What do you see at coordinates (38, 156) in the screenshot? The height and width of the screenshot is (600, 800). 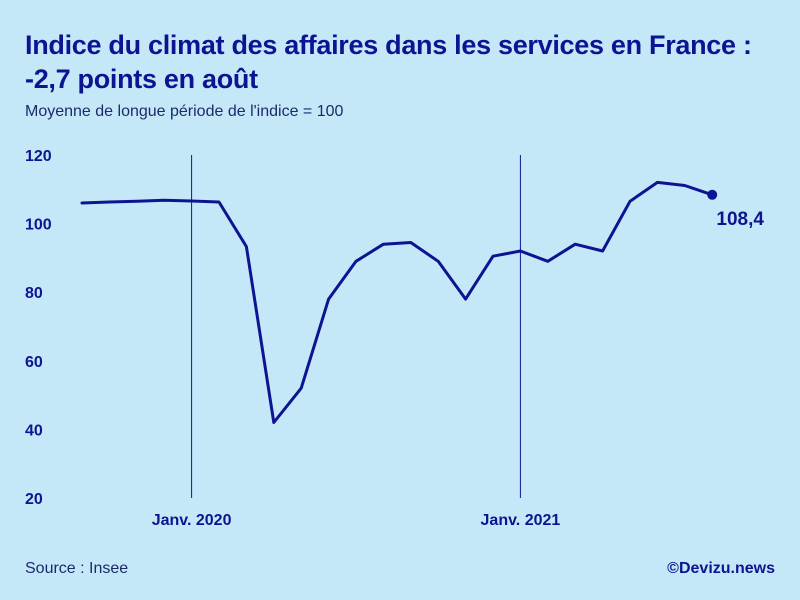 I see `y-tick-label: 120` at bounding box center [38, 156].